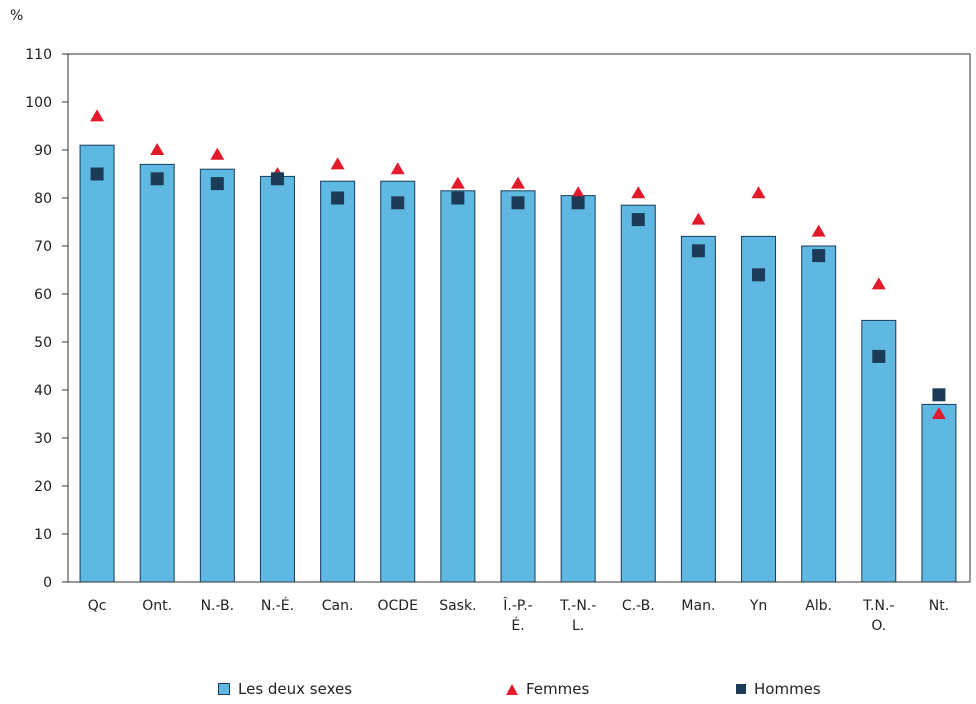 The height and width of the screenshot is (704, 976). I want to click on legend-square-swatch, so click(741, 689).